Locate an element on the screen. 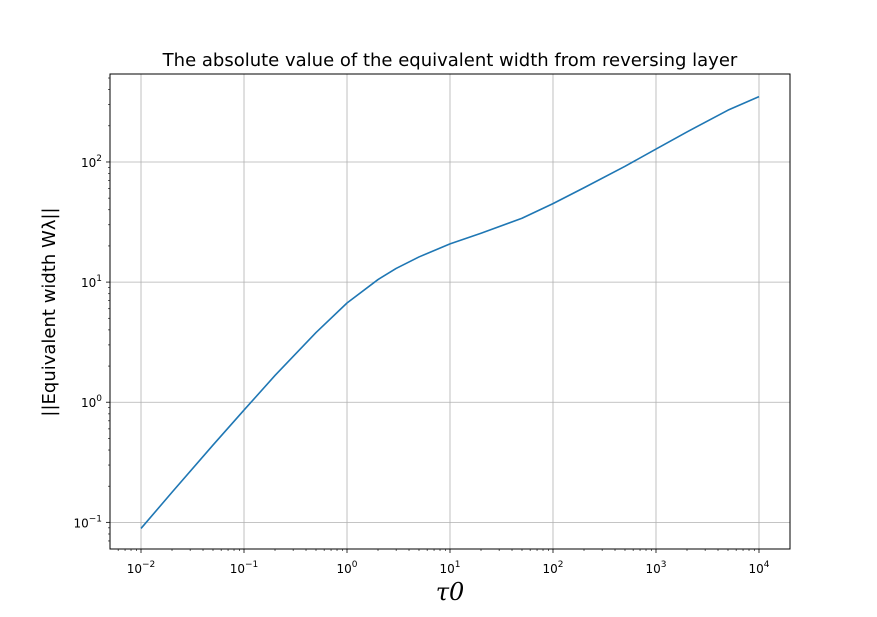  x-tick-label: 10⁴ is located at coordinates (758, 568).